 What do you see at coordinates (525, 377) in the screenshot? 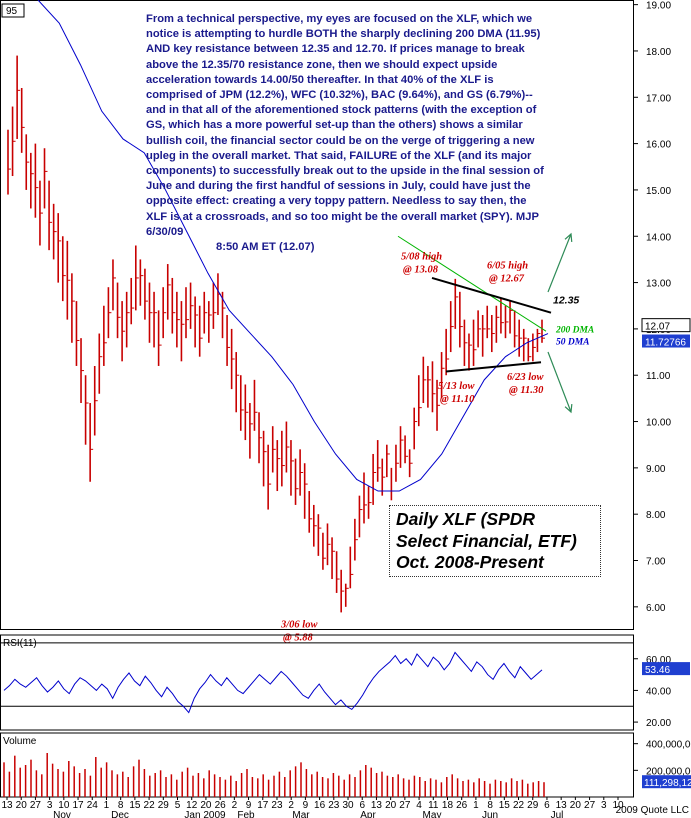
I see `annotation-label: 6/23 low` at bounding box center [525, 377].